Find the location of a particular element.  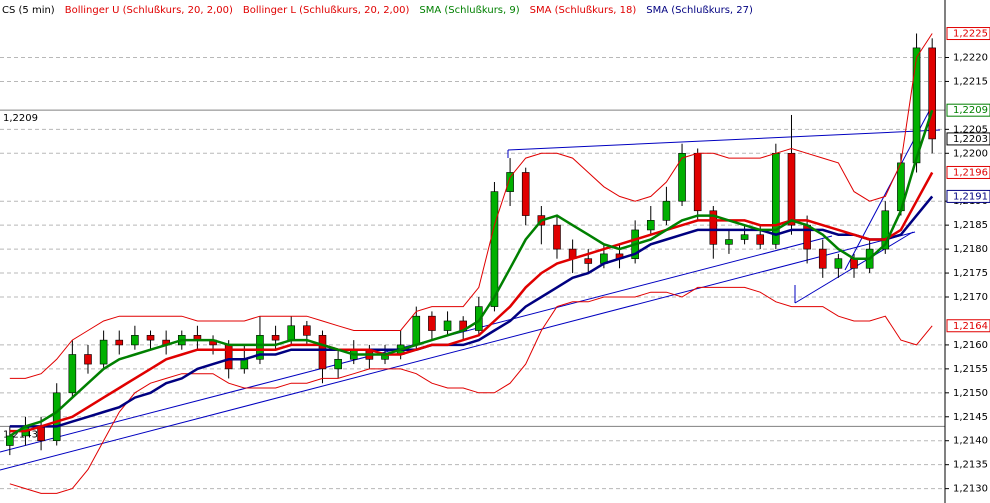

price-marker-label: 1,2225 is located at coordinates (970, 34).